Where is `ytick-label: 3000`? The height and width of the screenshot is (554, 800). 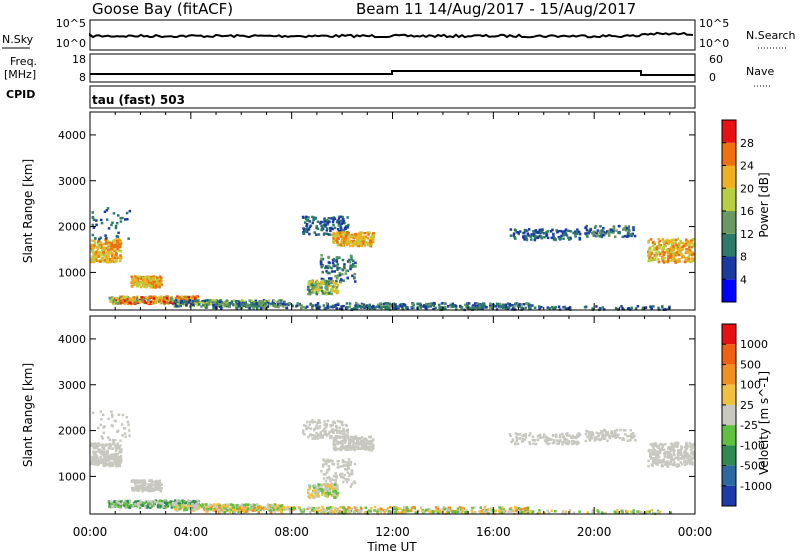 ytick-label: 3000 is located at coordinates (72, 181).